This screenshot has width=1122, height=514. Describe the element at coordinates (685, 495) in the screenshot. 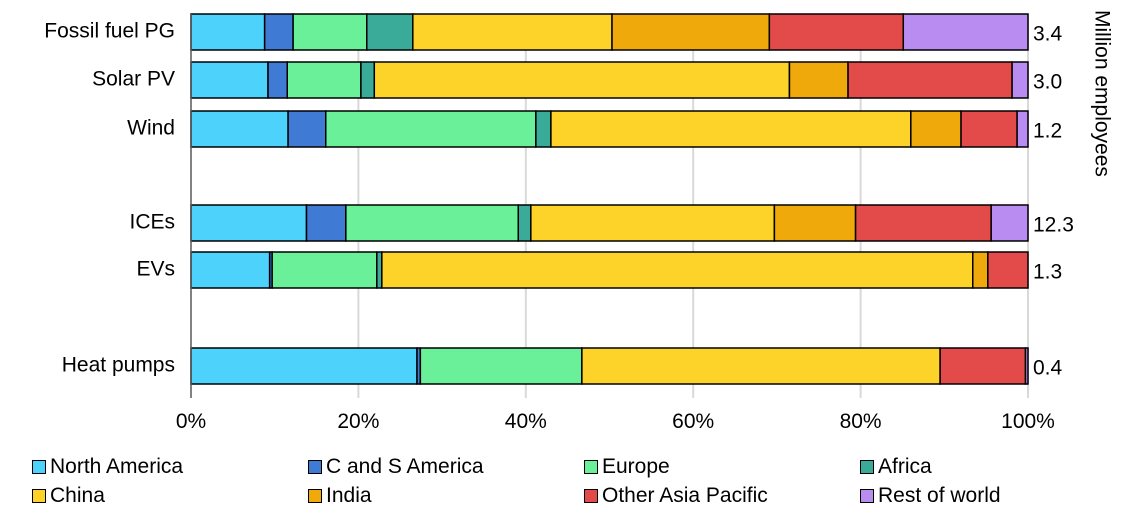

I see `legend-label: Other Asia Pacific` at that location.